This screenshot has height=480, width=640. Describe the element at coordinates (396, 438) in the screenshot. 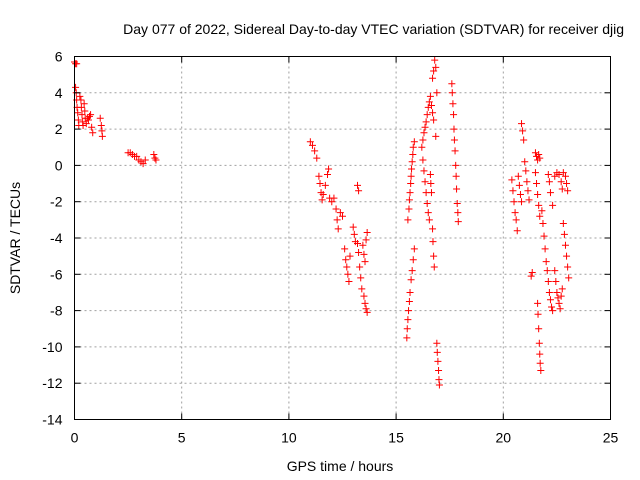

I see `x-tick-label: 15` at that location.